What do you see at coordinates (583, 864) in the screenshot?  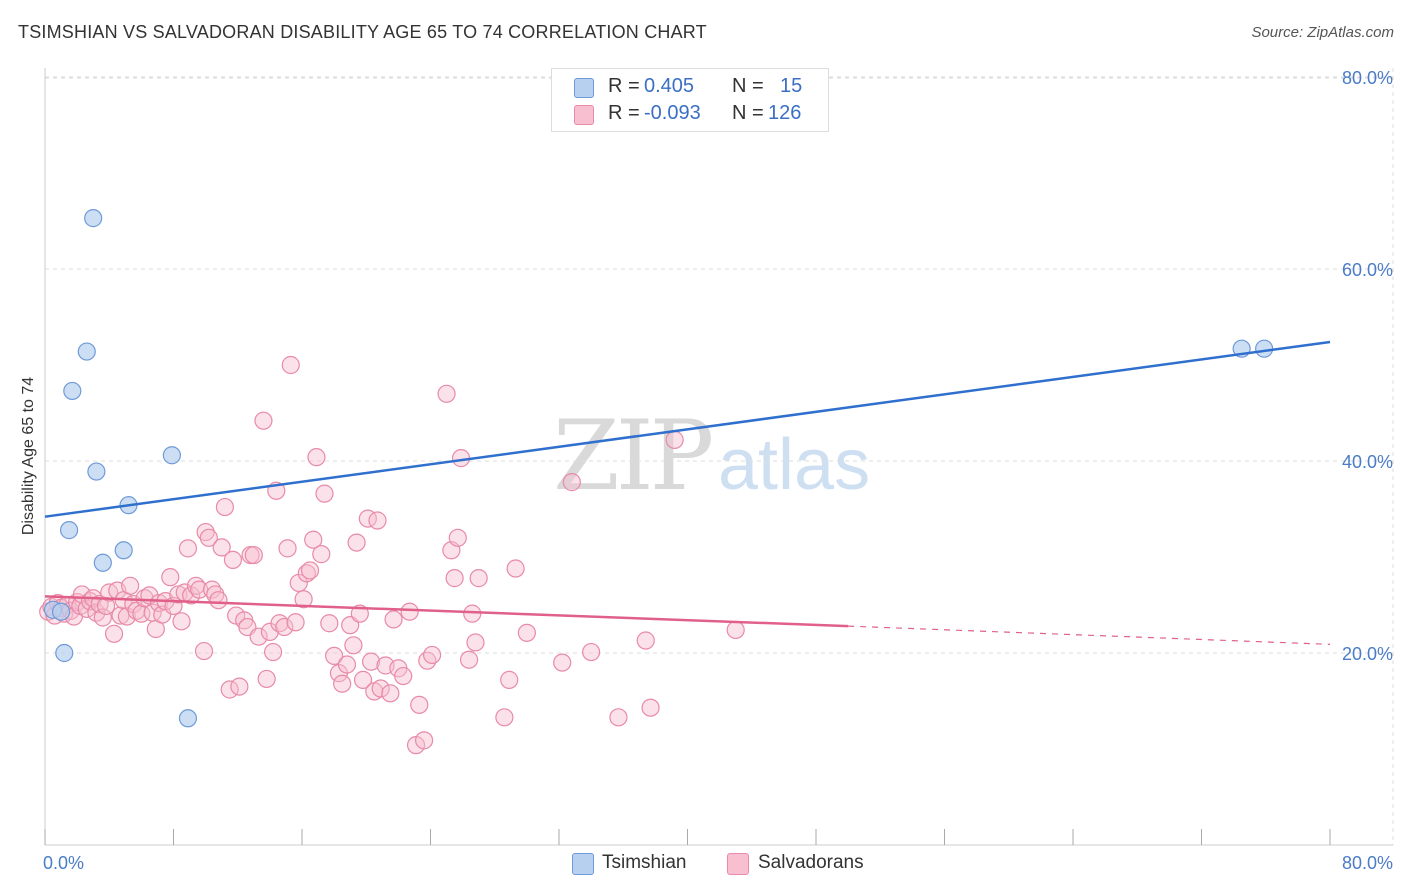 I see `tsimshian-legend-swatch` at bounding box center [583, 864].